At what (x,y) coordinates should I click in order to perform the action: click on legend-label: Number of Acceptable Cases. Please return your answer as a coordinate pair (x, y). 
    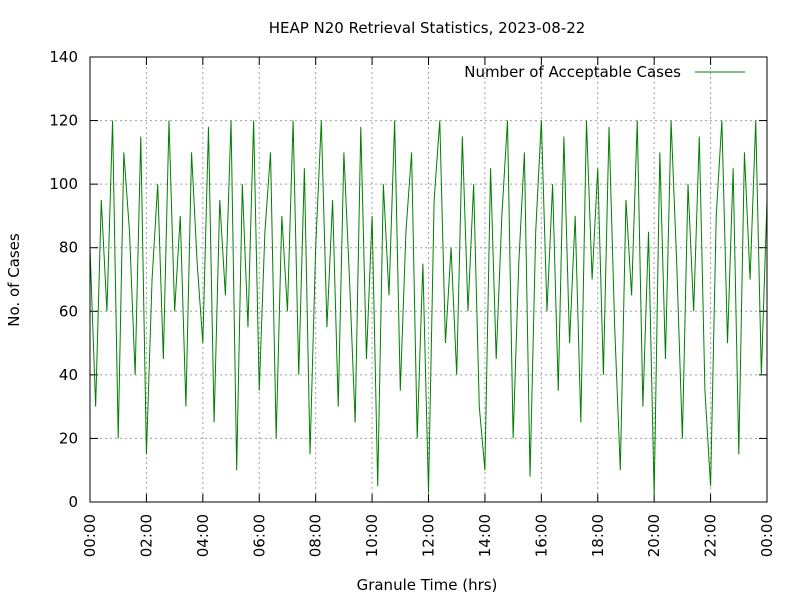
    Looking at the image, I should click on (572, 72).